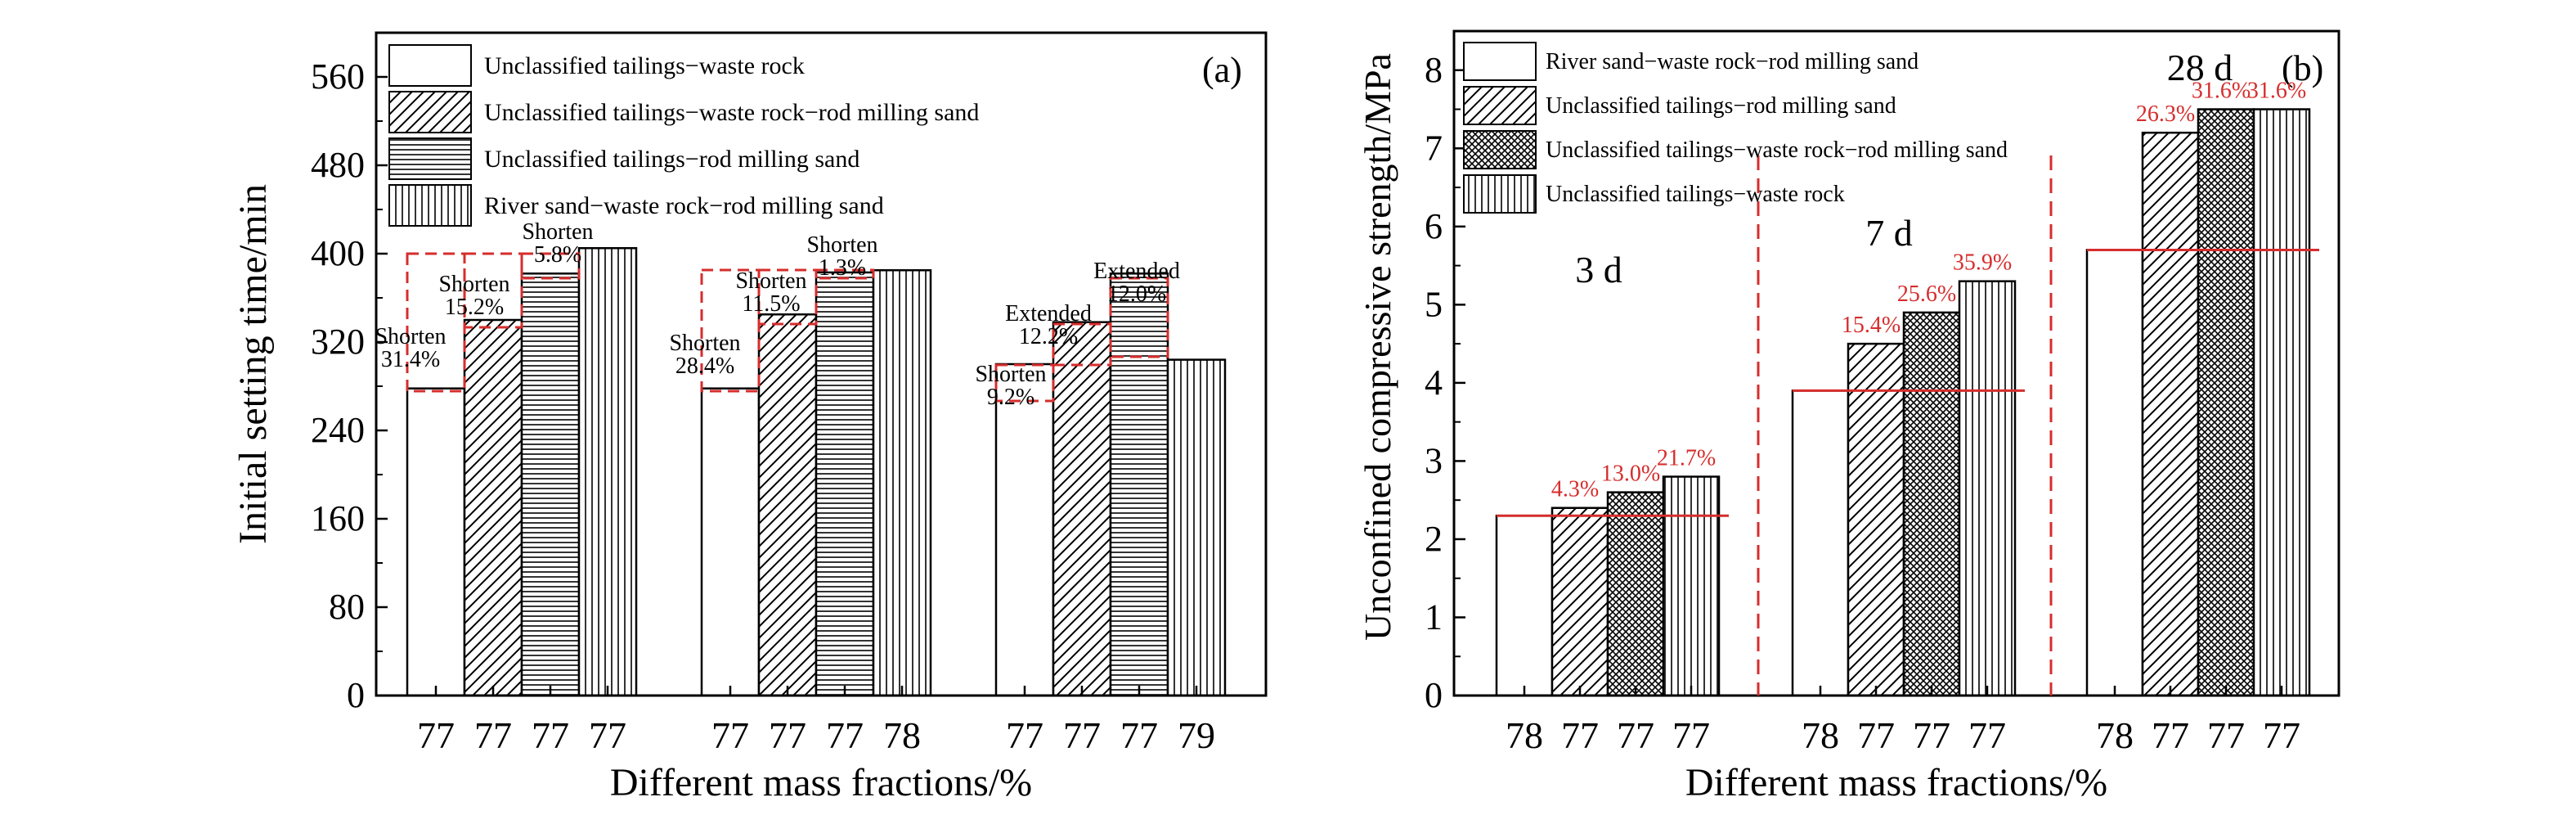 This screenshot has width=2576, height=815. Describe the element at coordinates (821, 782) in the screenshot. I see `x-axis-title-a: Different mass fractions/%` at that location.